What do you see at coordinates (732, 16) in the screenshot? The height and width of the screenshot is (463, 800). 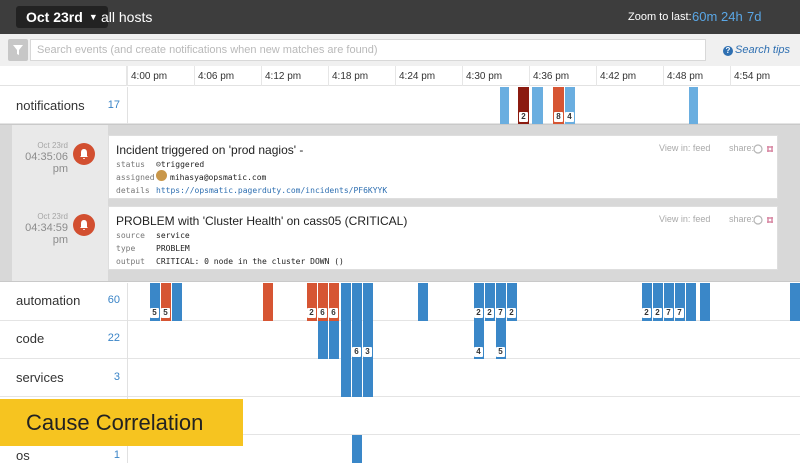 I see `zoom-24h-button: 24h` at bounding box center [732, 16].